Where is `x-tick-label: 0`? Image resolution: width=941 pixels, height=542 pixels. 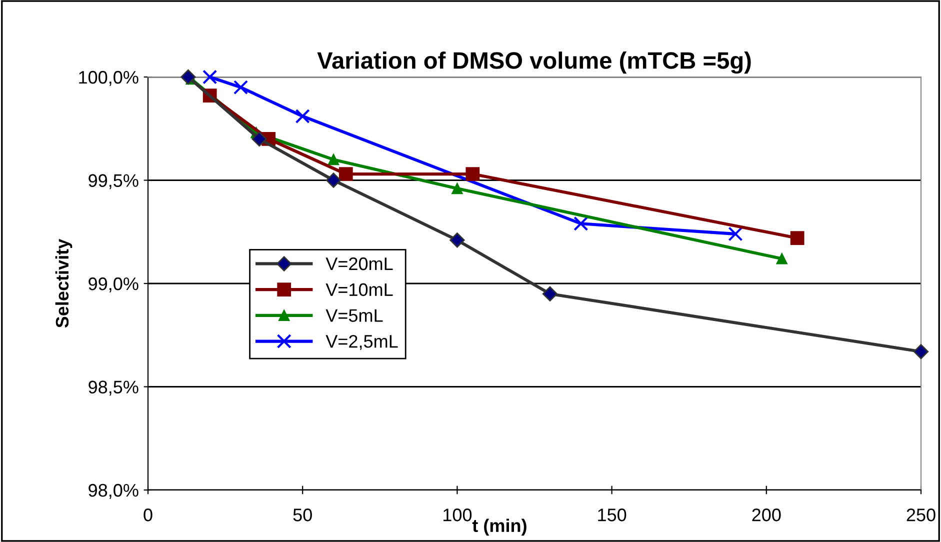 x-tick-label: 0 is located at coordinates (148, 515).